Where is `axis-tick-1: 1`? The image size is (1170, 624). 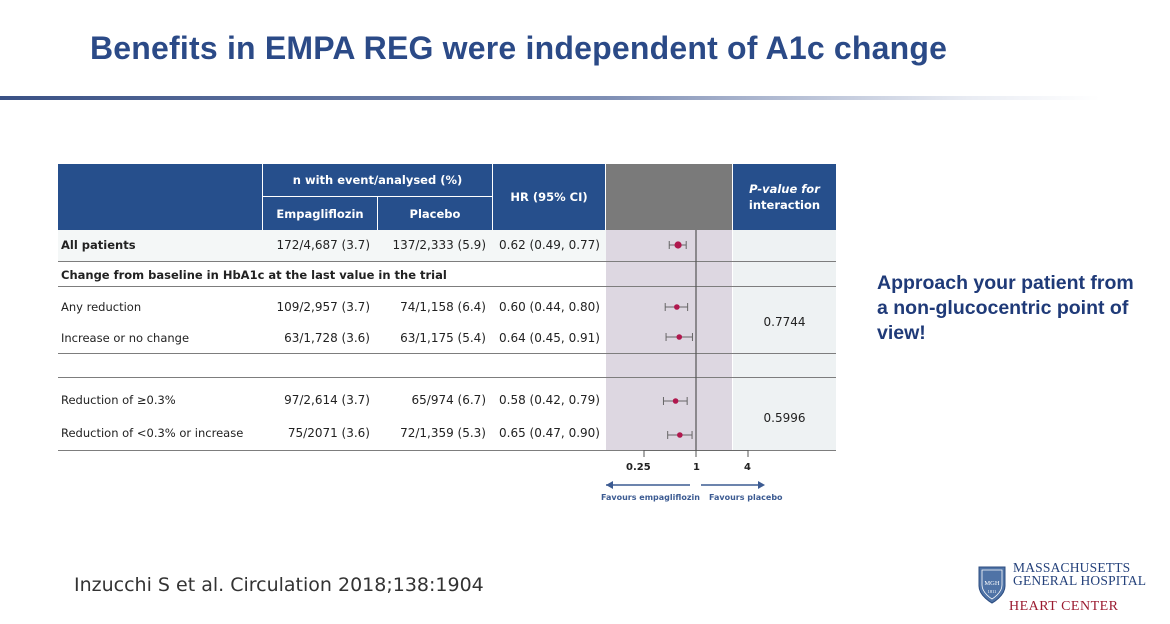
axis-tick-1: 1 is located at coordinates (696, 467).